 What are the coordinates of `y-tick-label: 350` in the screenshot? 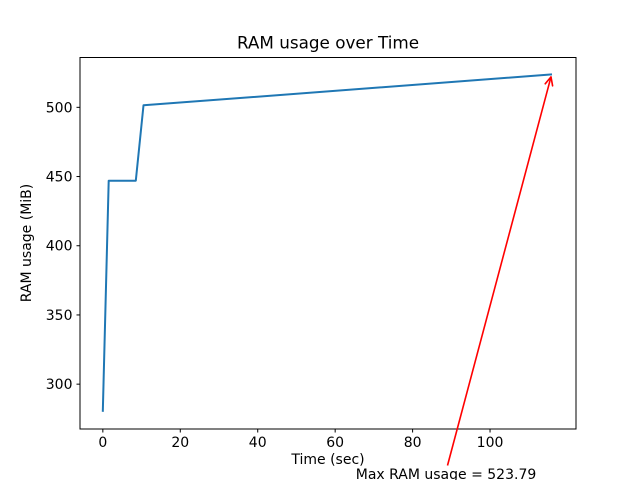 It's located at (59, 316).